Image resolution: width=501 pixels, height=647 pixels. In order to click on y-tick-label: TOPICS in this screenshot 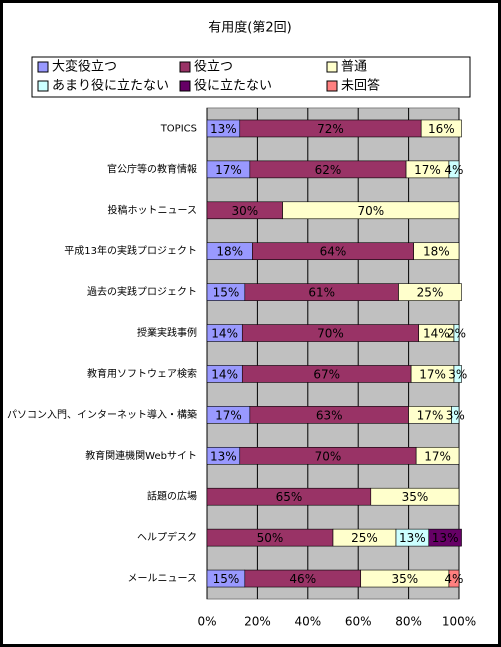, I will do `click(178, 128)`.